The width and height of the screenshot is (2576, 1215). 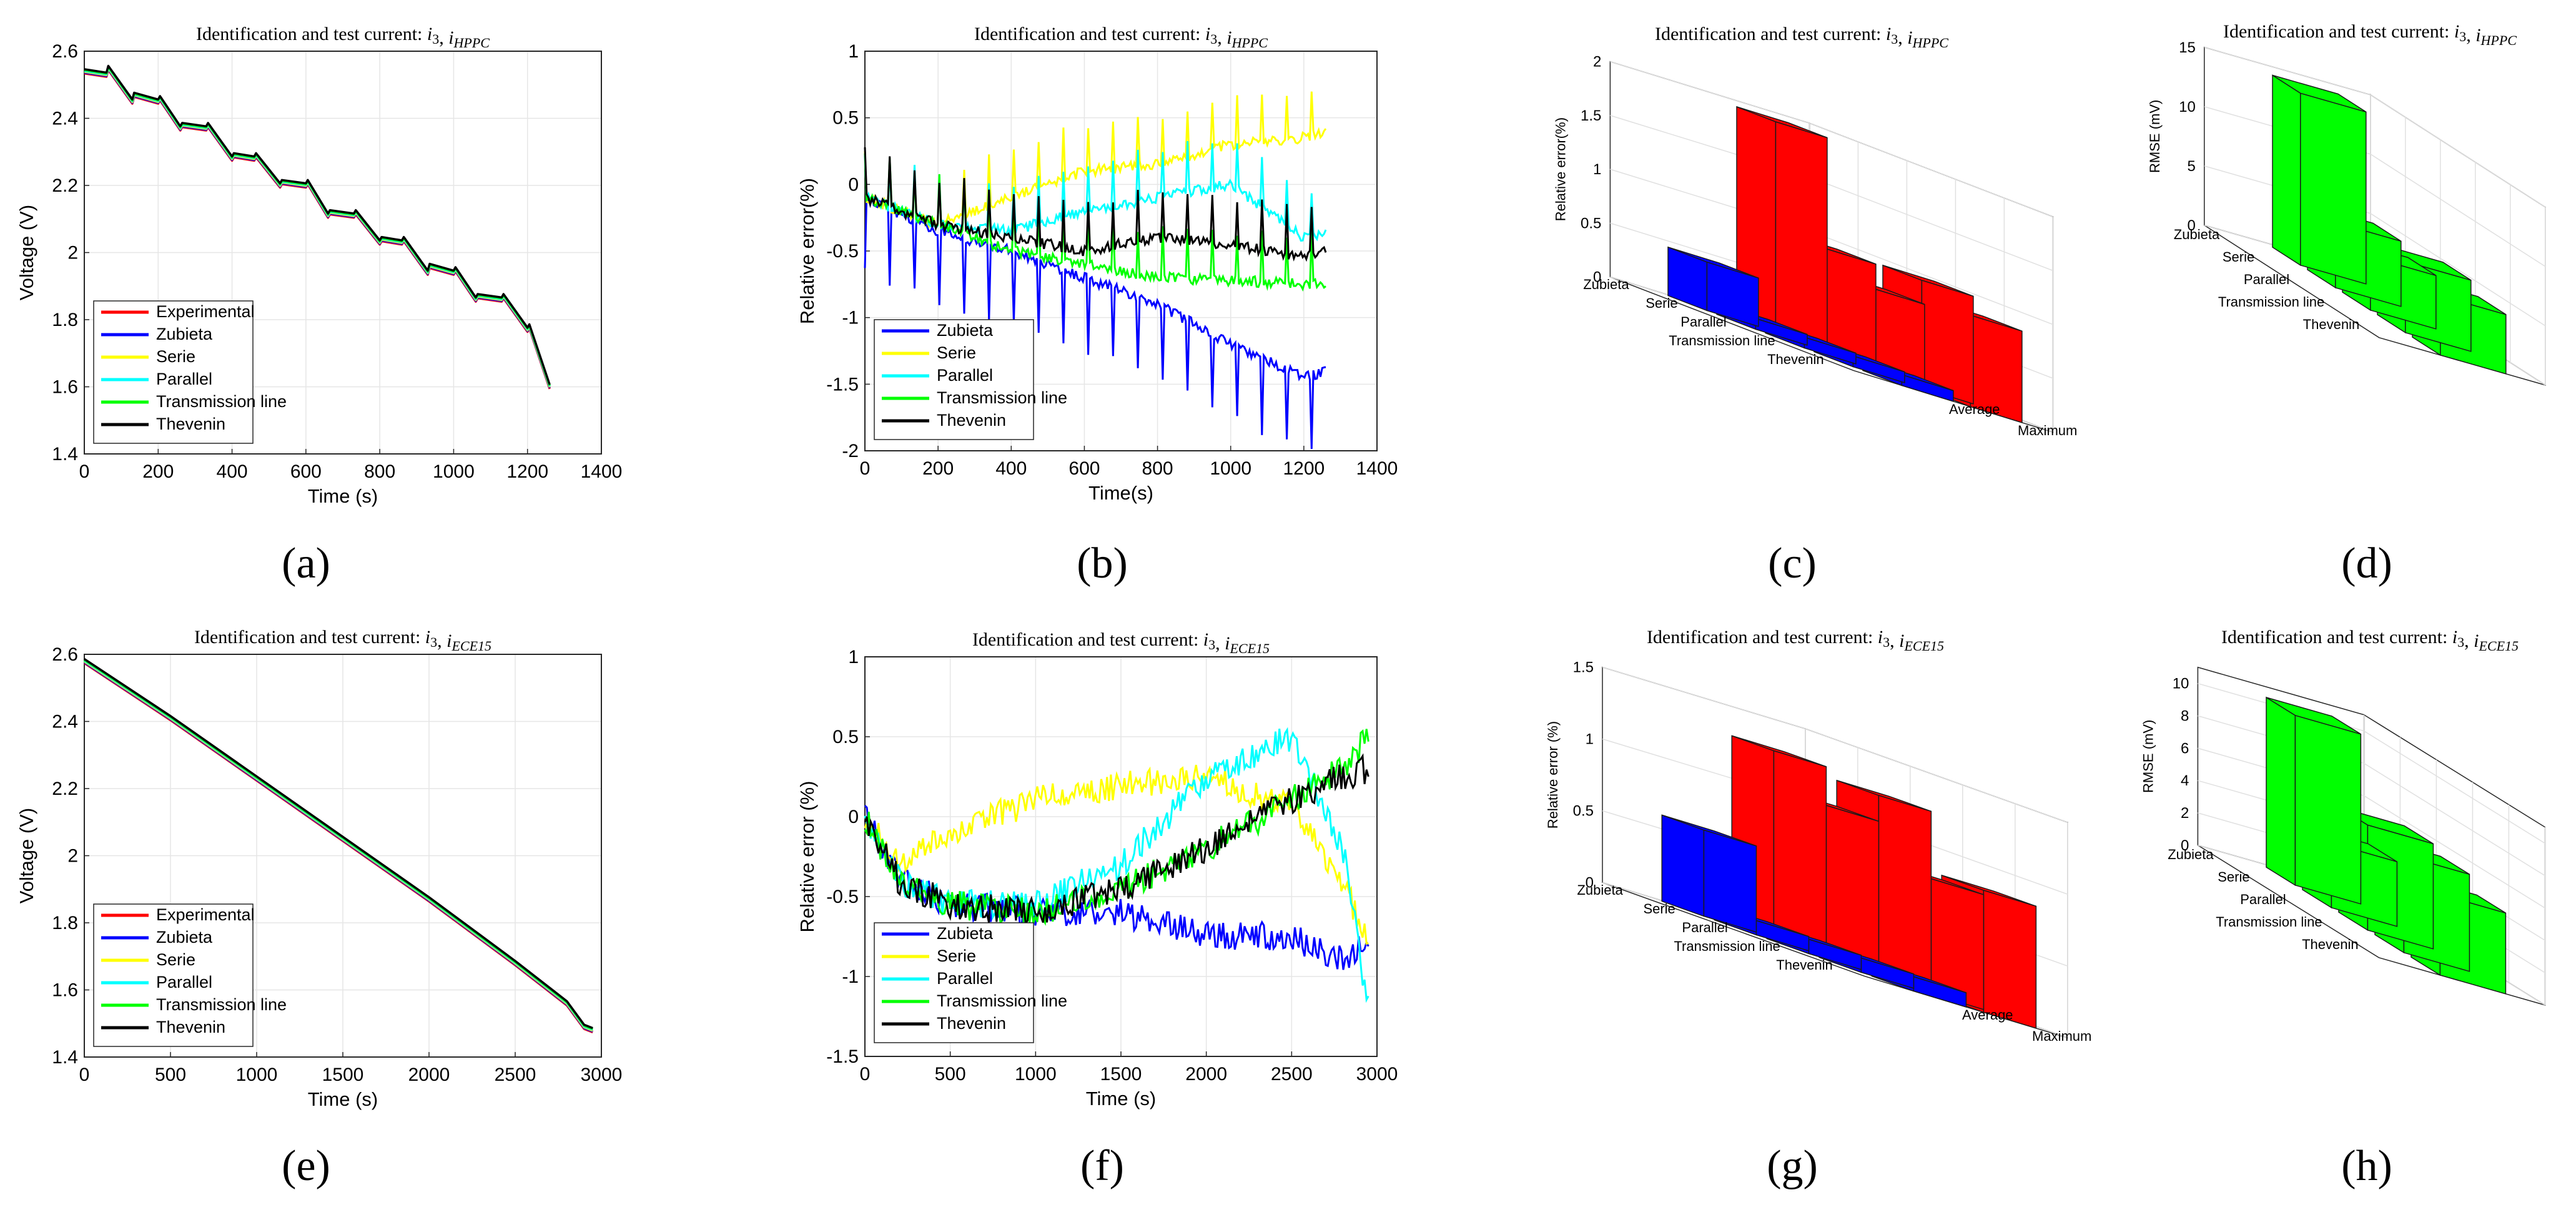 What do you see at coordinates (807, 251) in the screenshot?
I see `y-axis-label: Relative error(%)` at bounding box center [807, 251].